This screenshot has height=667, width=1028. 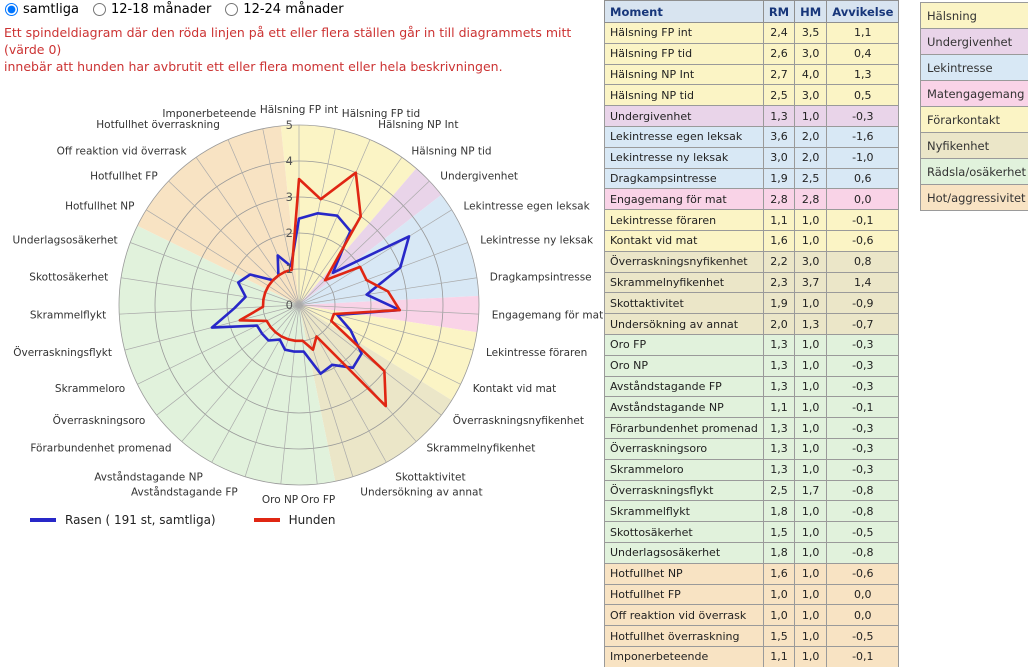 I want to click on moment-cell: Skottaktivitet, so click(x=684, y=303).